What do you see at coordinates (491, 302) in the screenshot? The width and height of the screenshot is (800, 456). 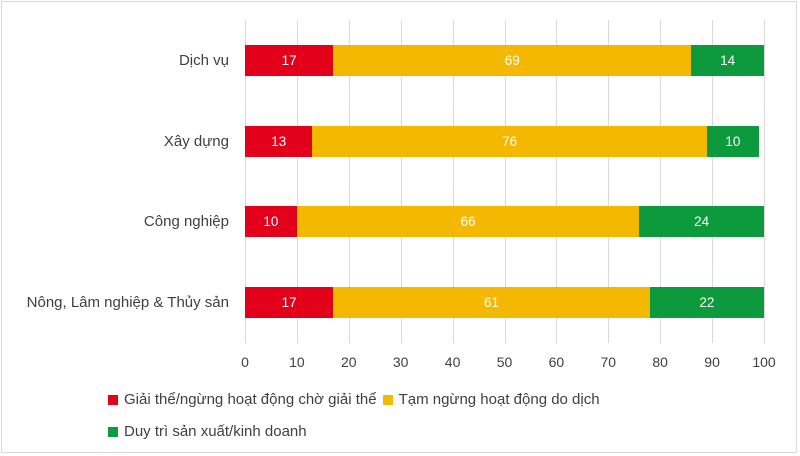 I see `bar-segment: 61` at bounding box center [491, 302].